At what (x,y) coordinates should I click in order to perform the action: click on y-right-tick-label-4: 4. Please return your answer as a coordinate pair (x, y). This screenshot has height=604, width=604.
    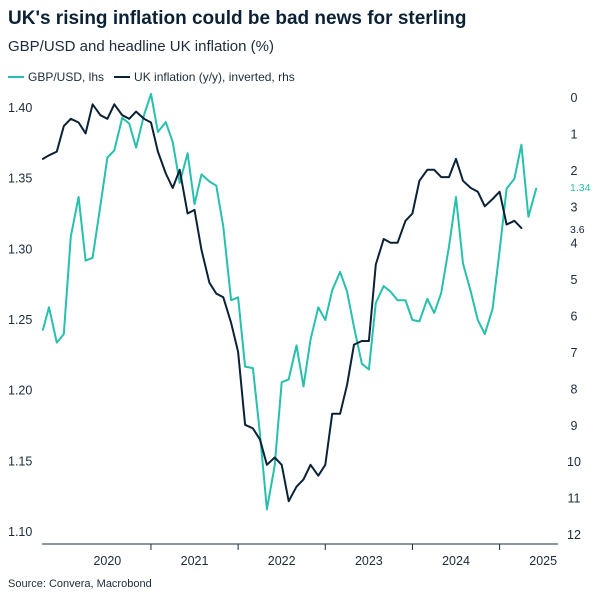
    Looking at the image, I should click on (574, 244).